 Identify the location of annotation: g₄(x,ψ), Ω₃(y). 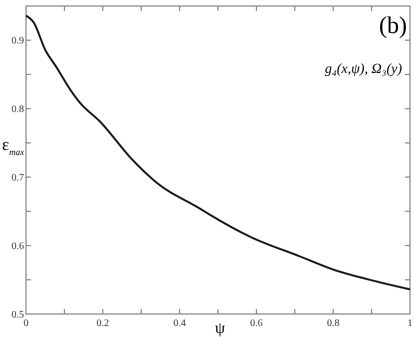
(363, 69).